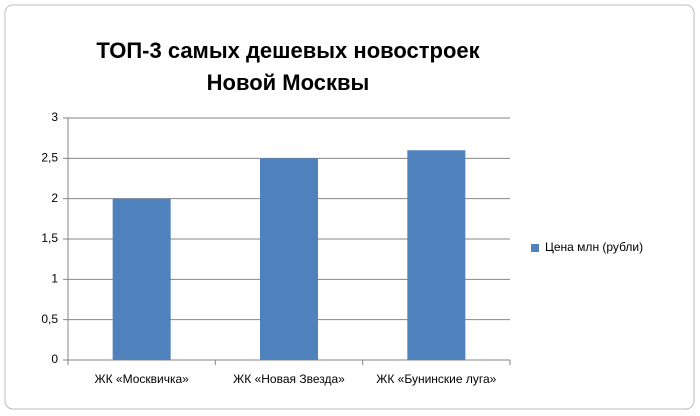  What do you see at coordinates (54, 198) in the screenshot?
I see `y-tick-label: 2` at bounding box center [54, 198].